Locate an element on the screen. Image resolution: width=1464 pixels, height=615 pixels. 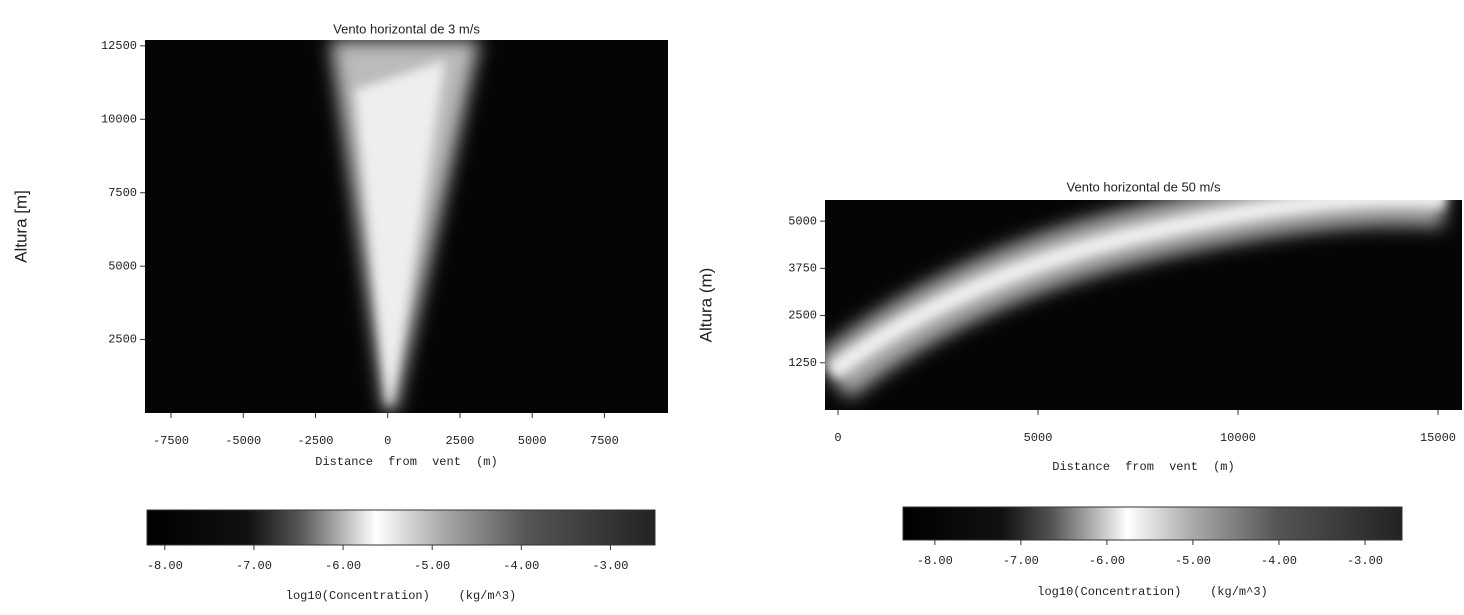
x-tick-label: -5000 is located at coordinates (243, 441).